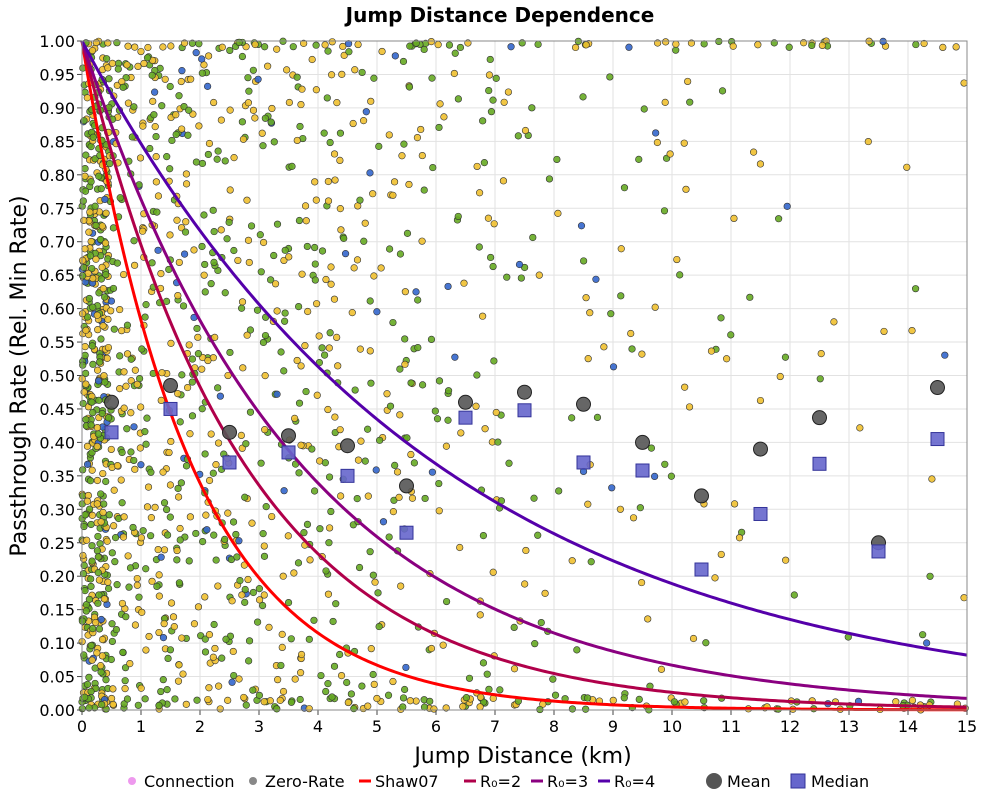 This screenshot has width=1000, height=800. I want to click on y-tick-label: 1.00, so click(57, 41).